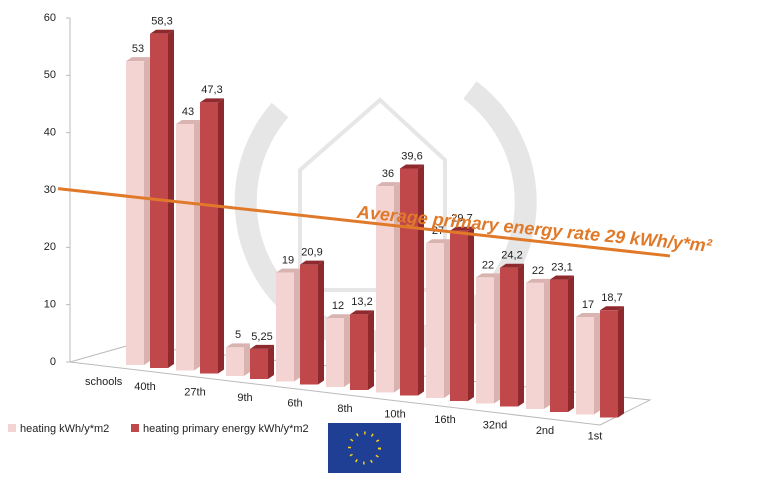 The height and width of the screenshot is (477, 757). Describe the element at coordinates (361, 302) in the screenshot. I see `data-label: 13,2` at that location.